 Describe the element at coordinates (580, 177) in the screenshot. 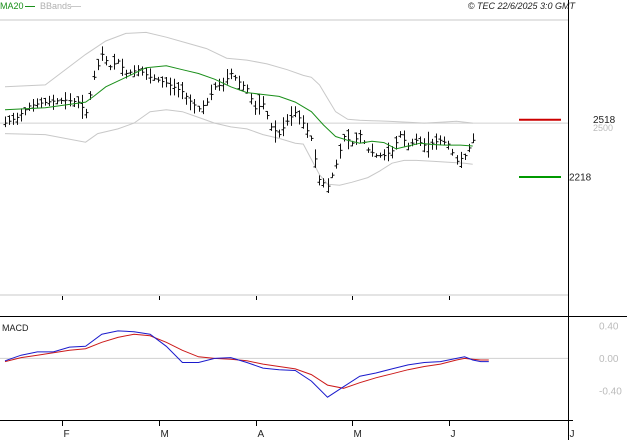

I see `support-label: 2218` at that location.